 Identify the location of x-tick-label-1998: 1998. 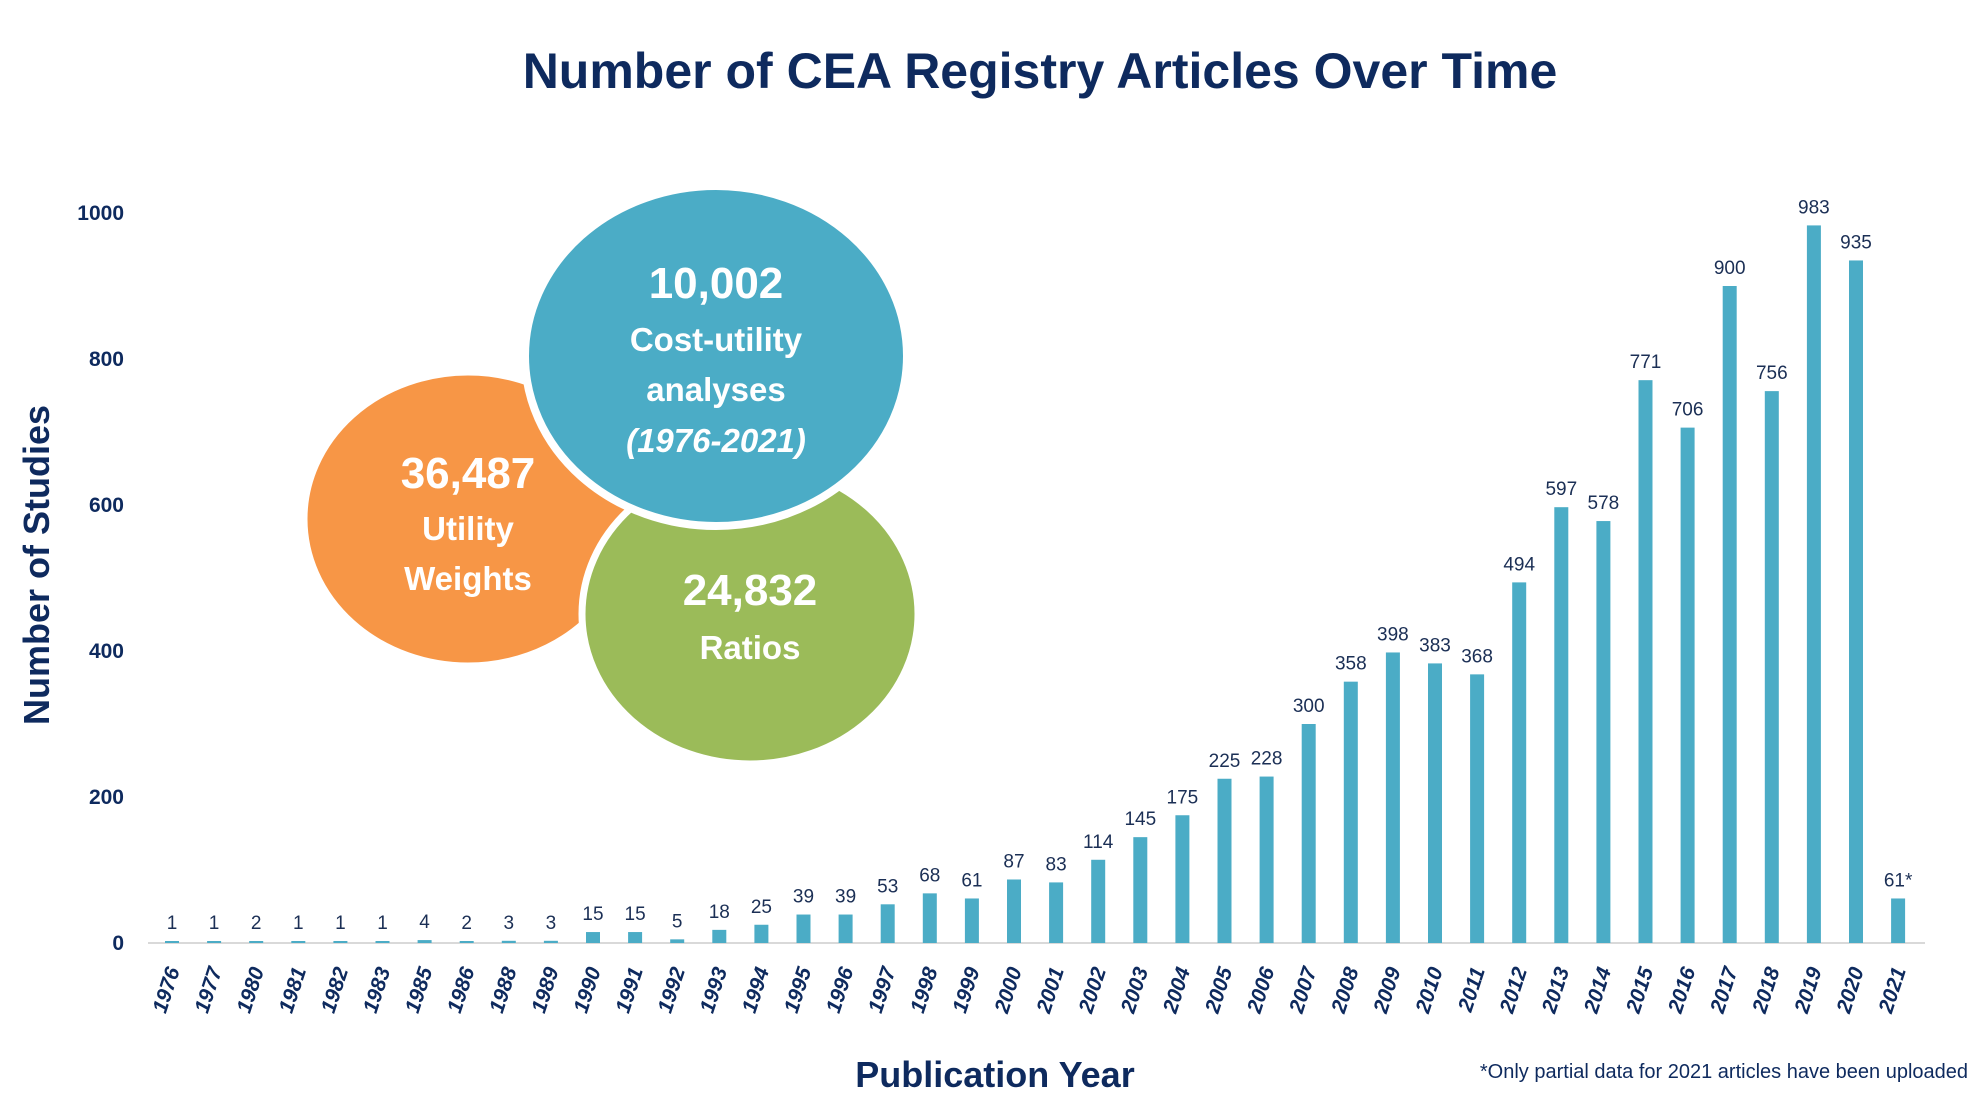
(924, 990).